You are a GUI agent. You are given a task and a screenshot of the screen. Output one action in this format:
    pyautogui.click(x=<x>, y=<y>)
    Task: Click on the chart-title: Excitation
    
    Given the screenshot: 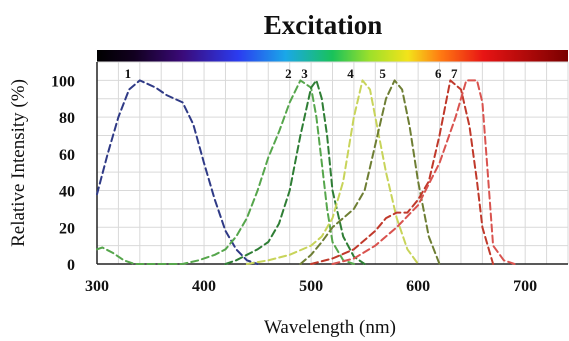 What is the action you would take?
    pyautogui.click(x=323, y=25)
    